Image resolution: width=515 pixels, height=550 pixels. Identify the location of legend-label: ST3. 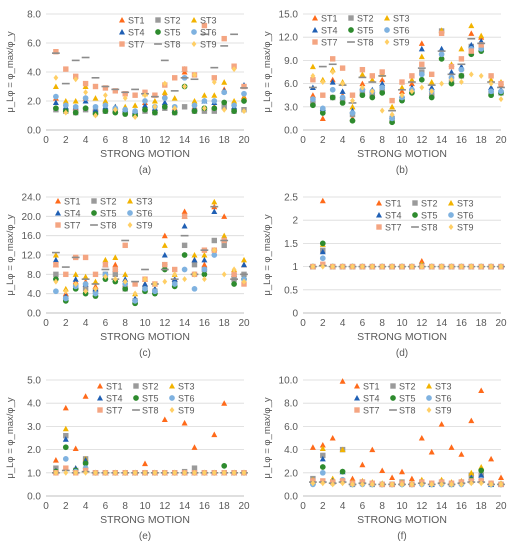
(465, 204).